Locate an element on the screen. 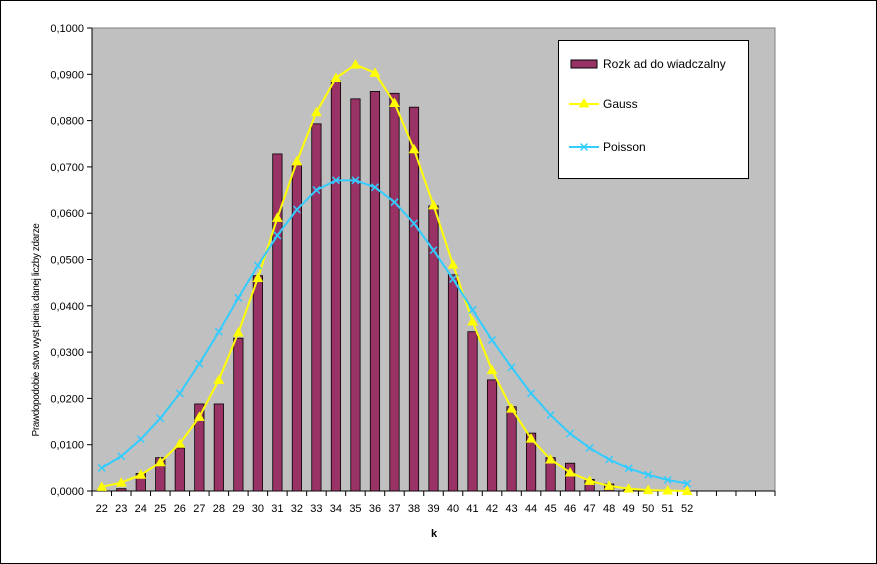 This screenshot has height=564, width=877. x-tick-label: 28 is located at coordinates (219, 509).